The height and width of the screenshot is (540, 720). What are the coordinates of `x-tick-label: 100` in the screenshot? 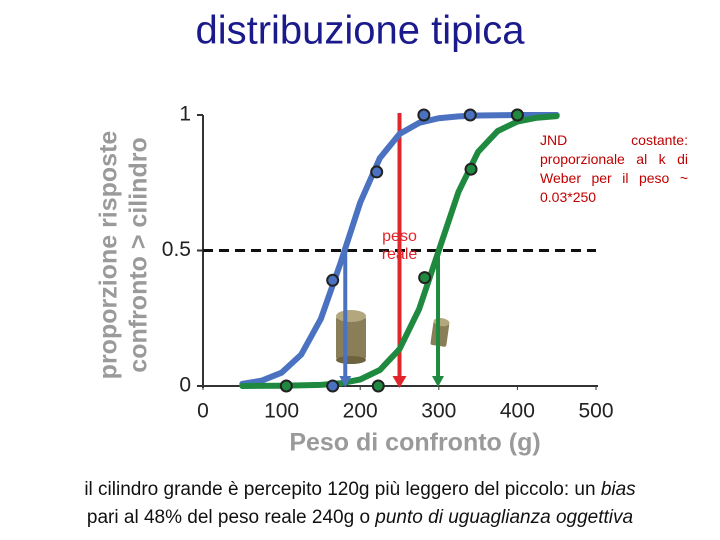 It's located at (281, 411).